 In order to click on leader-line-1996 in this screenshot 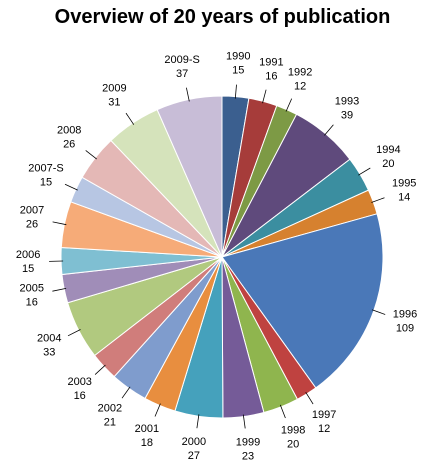, I will do `click(378, 312)`.